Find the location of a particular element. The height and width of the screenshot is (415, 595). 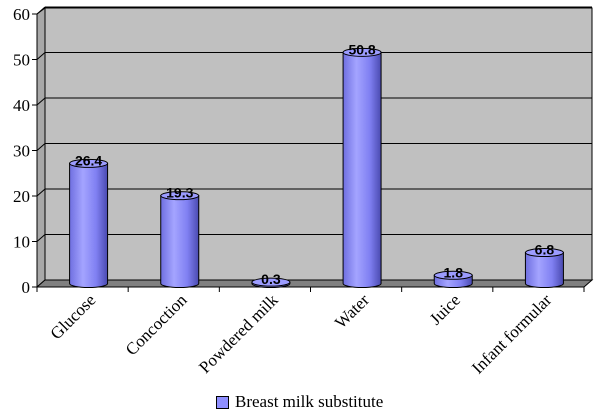

data-label: 50.8 is located at coordinates (361, 49).